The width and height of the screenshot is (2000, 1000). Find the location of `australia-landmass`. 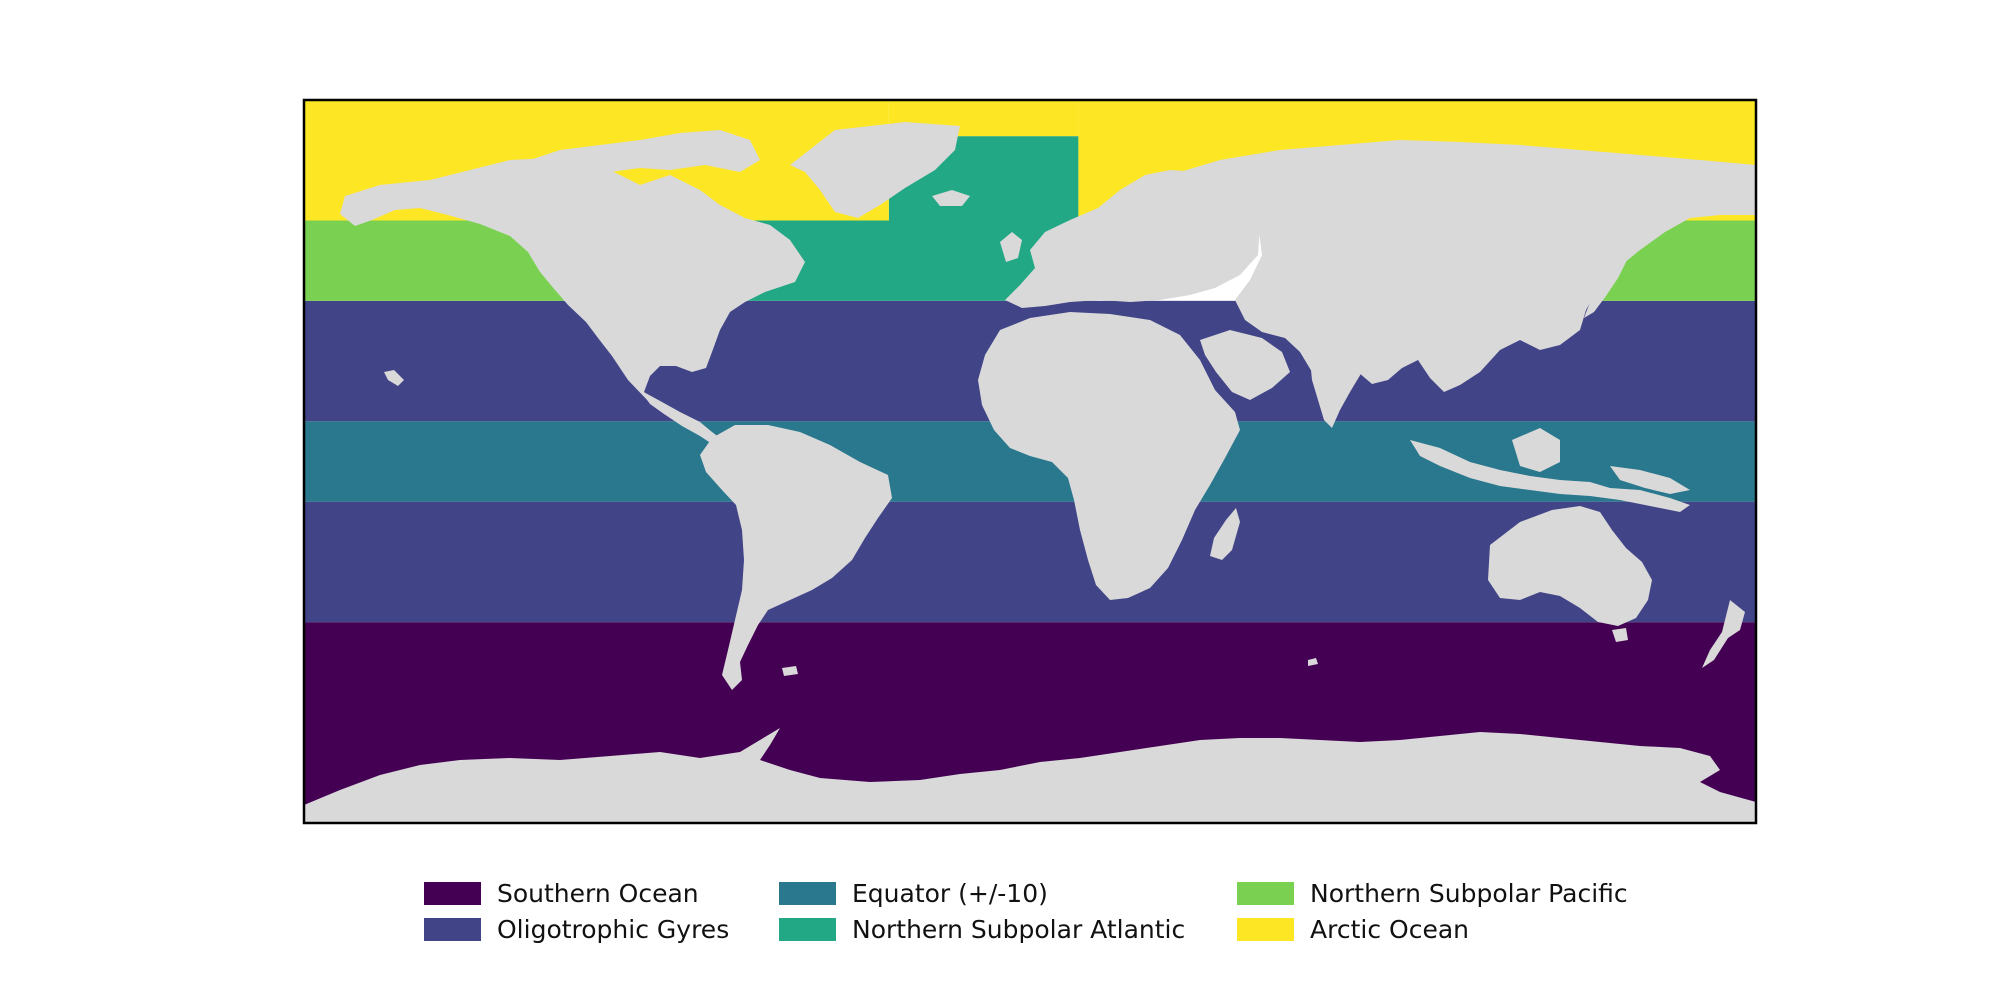

australia-landmass is located at coordinates (1570, 566).